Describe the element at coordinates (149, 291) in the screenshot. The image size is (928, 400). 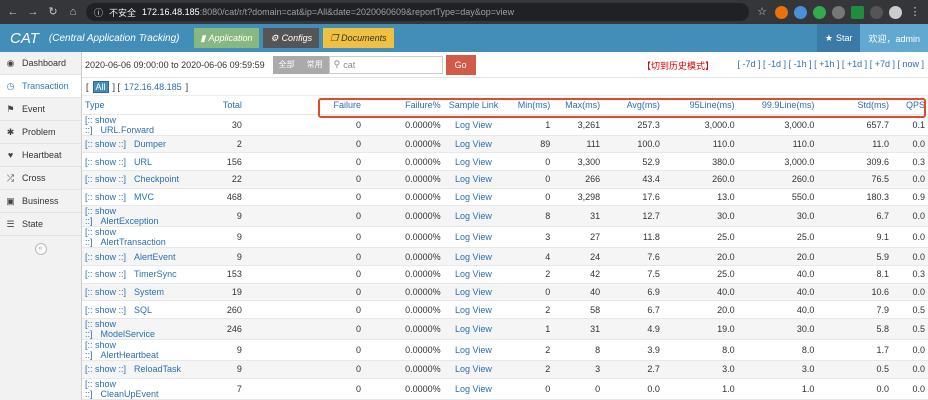
I see `transaction-type-link: System` at that location.